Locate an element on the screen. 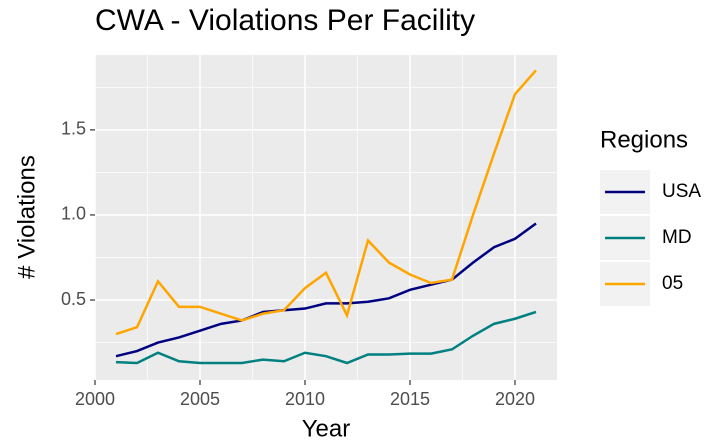  chart-title: CWA - Violations Per Facility is located at coordinates (285, 20).